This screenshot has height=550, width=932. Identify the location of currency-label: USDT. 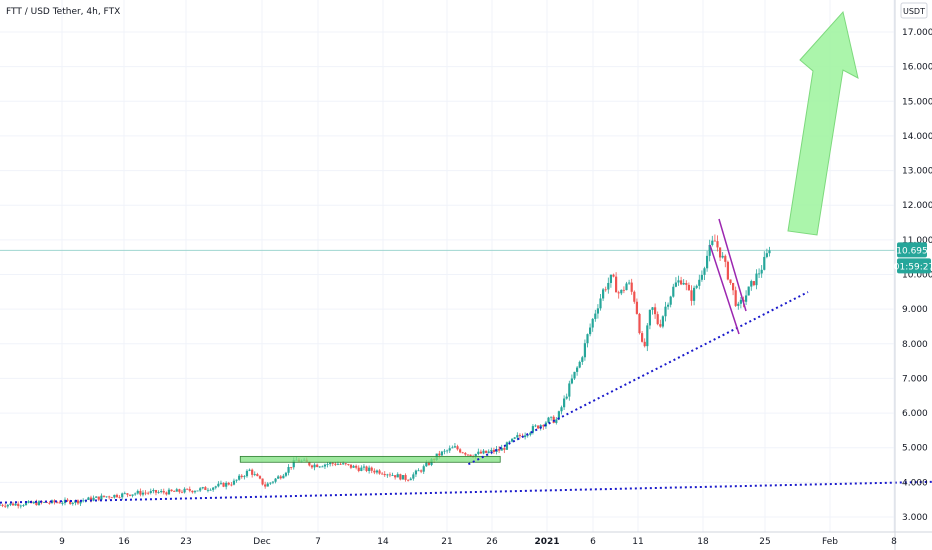
(914, 11).